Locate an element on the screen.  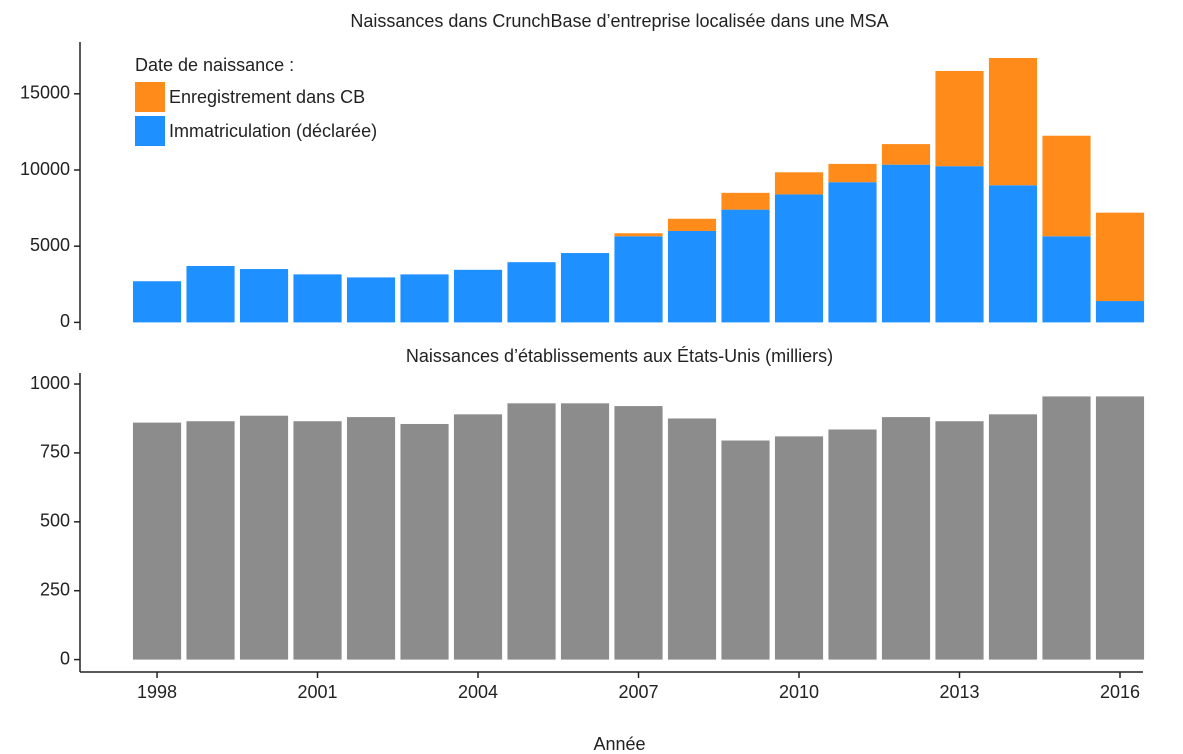
legend-label: Enregistrement dans CB is located at coordinates (267, 97).